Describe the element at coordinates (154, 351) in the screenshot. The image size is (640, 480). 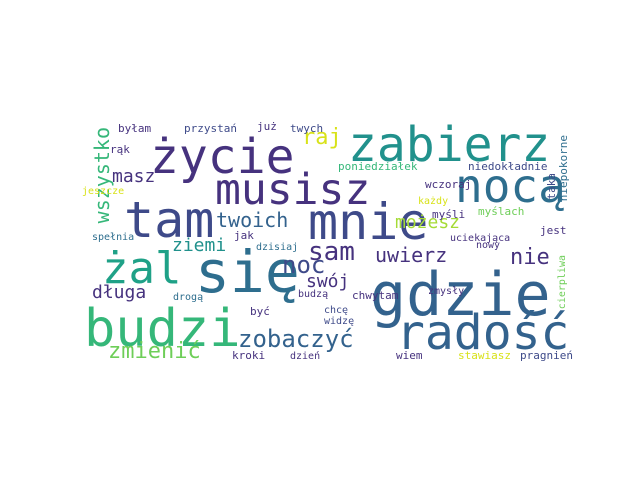
I see `word-zmienic: zmienić` at that location.